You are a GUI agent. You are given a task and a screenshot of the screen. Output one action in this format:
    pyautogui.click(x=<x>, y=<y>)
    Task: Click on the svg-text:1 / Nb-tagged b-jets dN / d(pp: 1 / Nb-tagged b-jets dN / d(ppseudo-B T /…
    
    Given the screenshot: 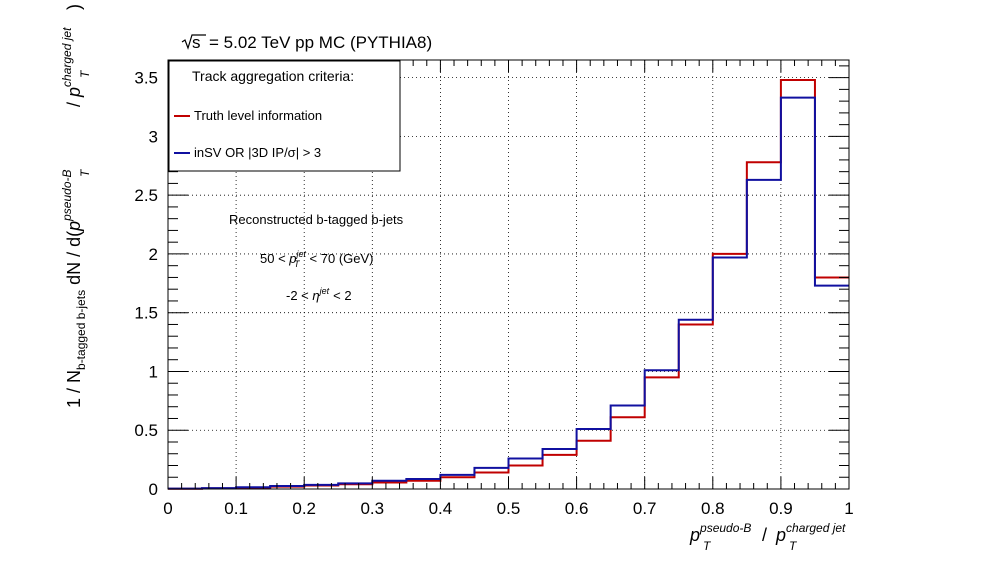 What is the action you would take?
    pyautogui.click(x=76, y=206)
    